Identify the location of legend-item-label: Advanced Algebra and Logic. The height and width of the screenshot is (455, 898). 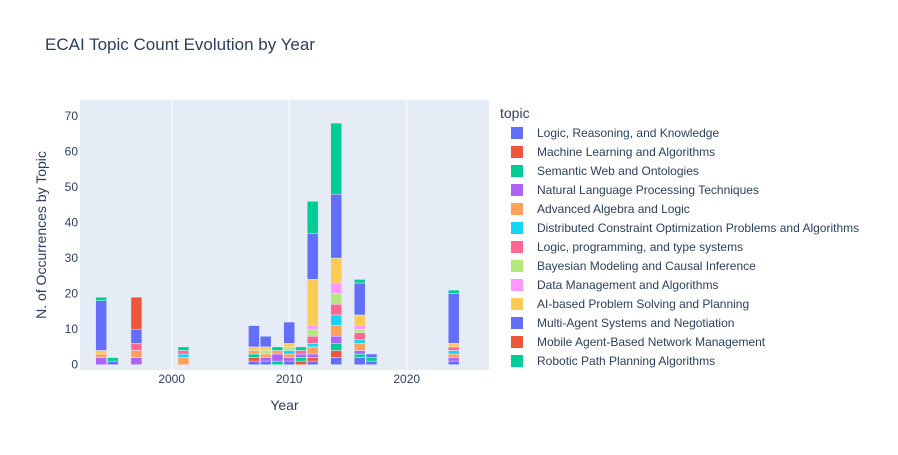
(613, 209).